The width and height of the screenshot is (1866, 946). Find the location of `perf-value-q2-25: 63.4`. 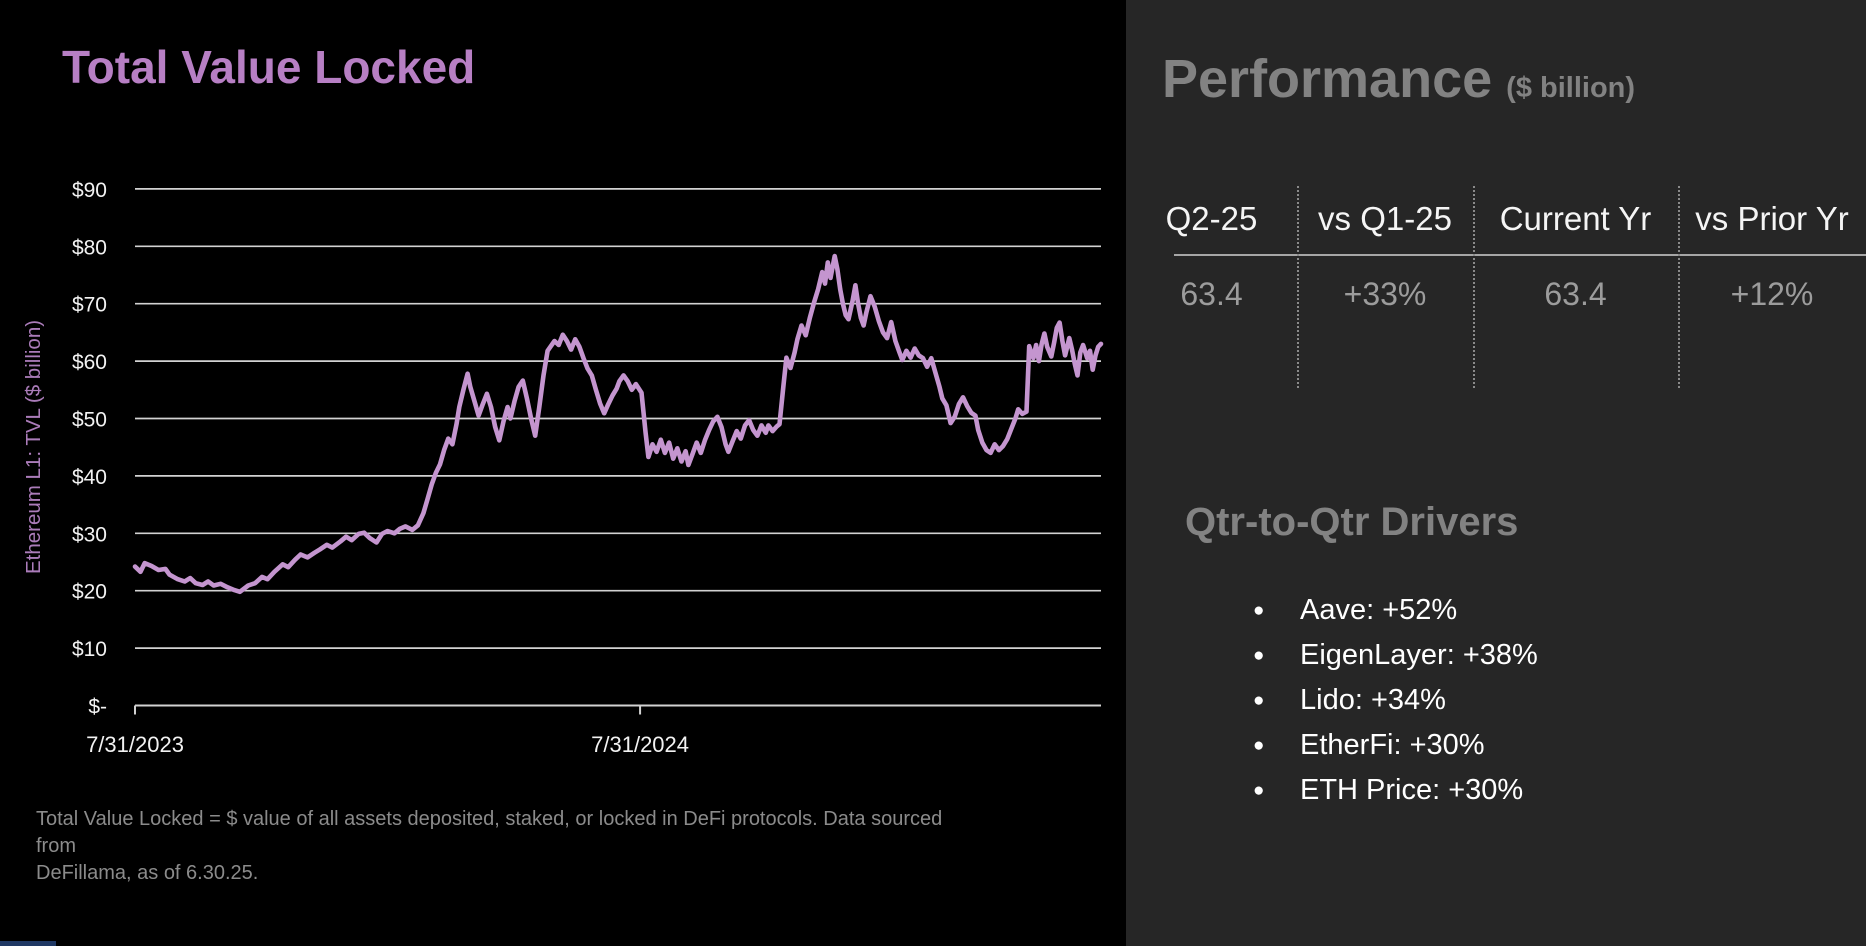

perf-value-q2-25: 63.4 is located at coordinates (1211, 294).